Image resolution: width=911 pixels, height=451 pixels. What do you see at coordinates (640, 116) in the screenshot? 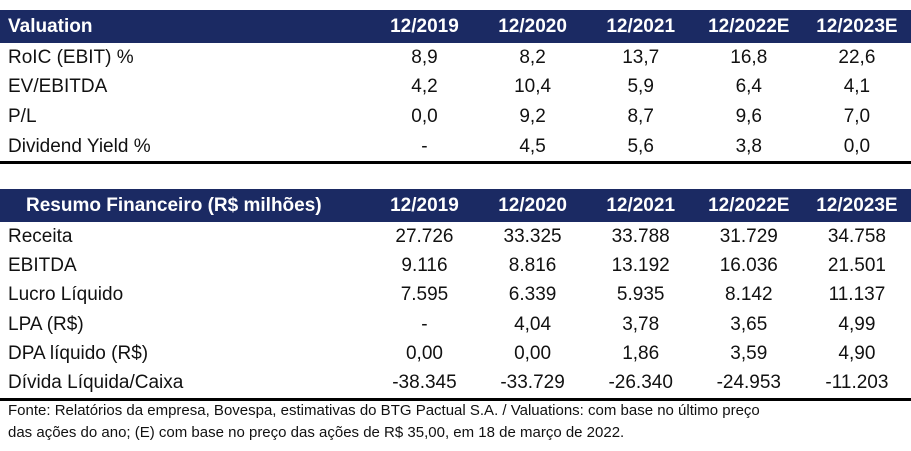
I see `row-value: 8,7` at bounding box center [640, 116].